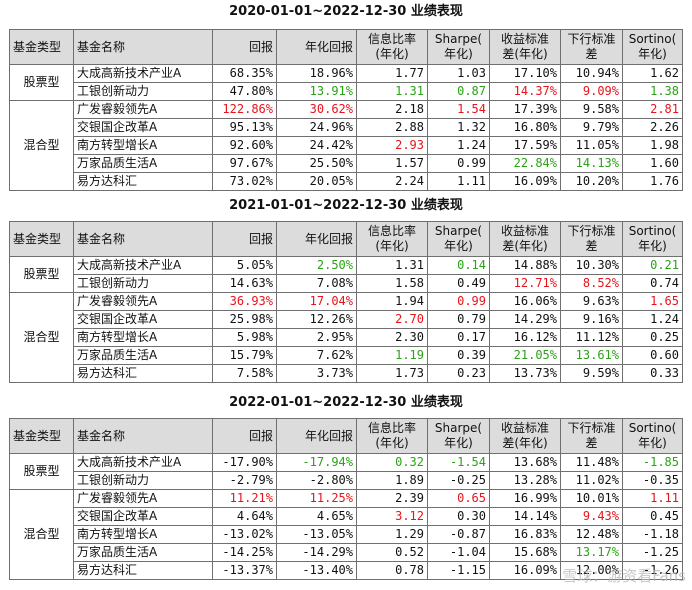  What do you see at coordinates (652, 355) in the screenshot?
I see `metric-cell: 0.60` at bounding box center [652, 355].